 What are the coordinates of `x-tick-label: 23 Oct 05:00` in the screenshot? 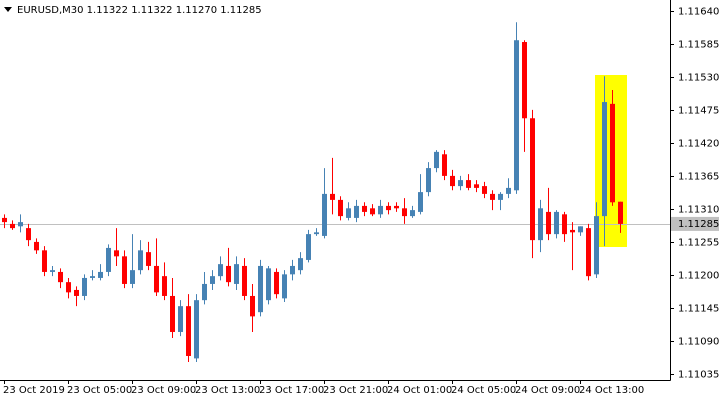 It's located at (99, 390).